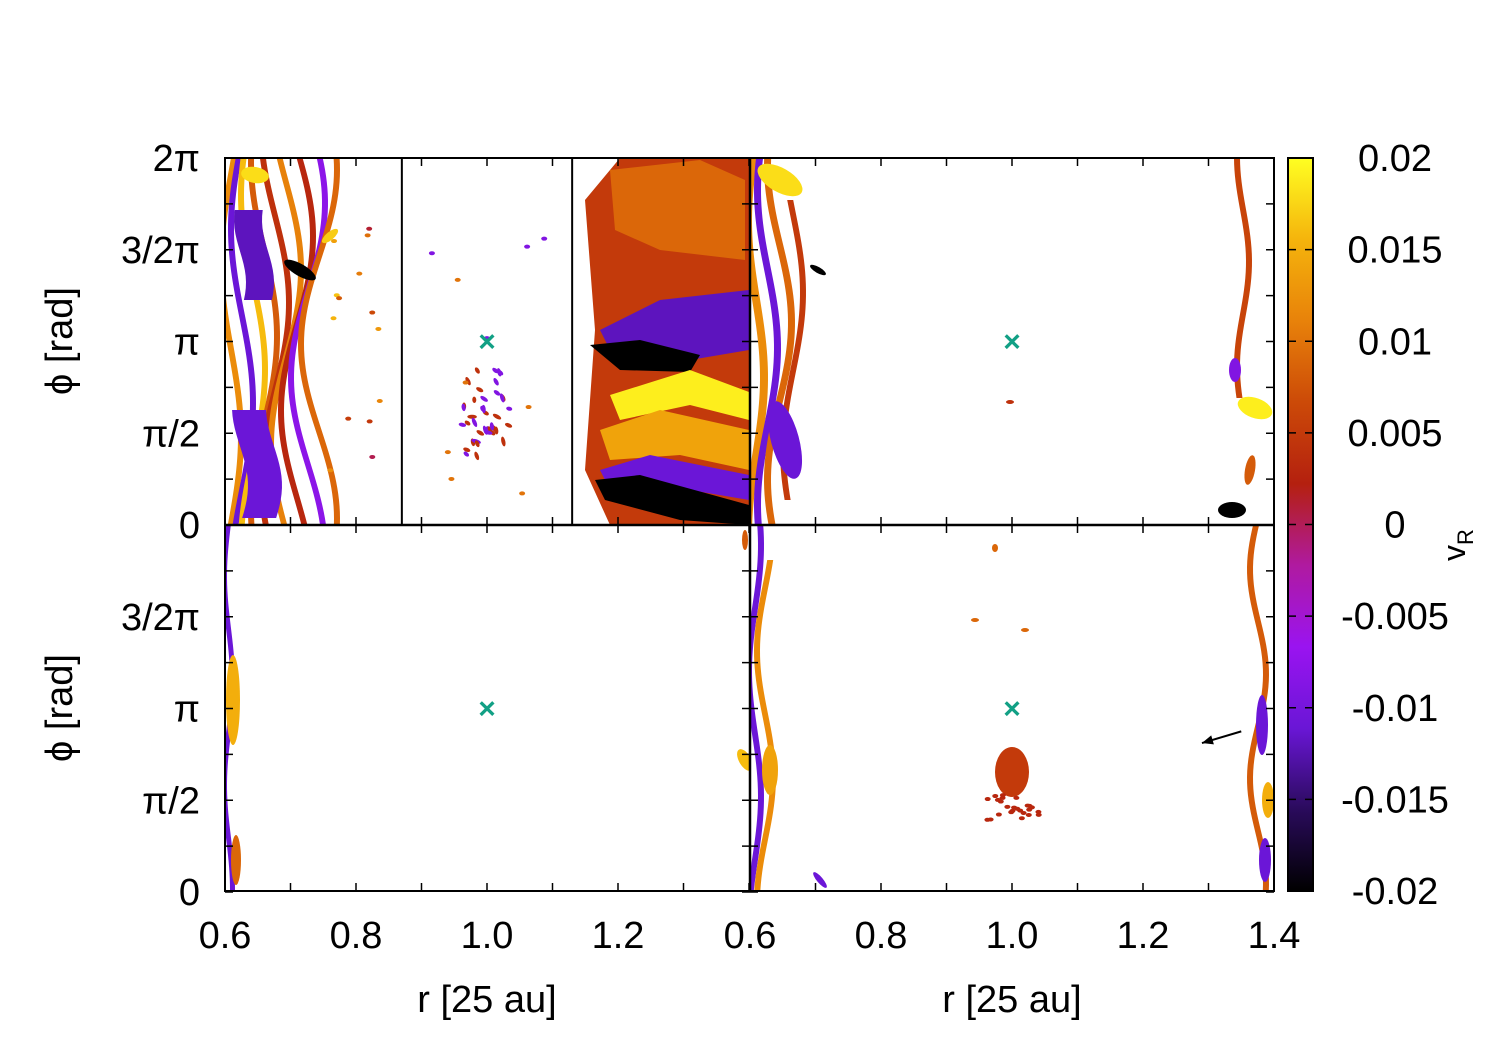 The width and height of the screenshot is (1500, 1055). I want to click on x-axis-title-left: r [25 au], so click(486, 1000).